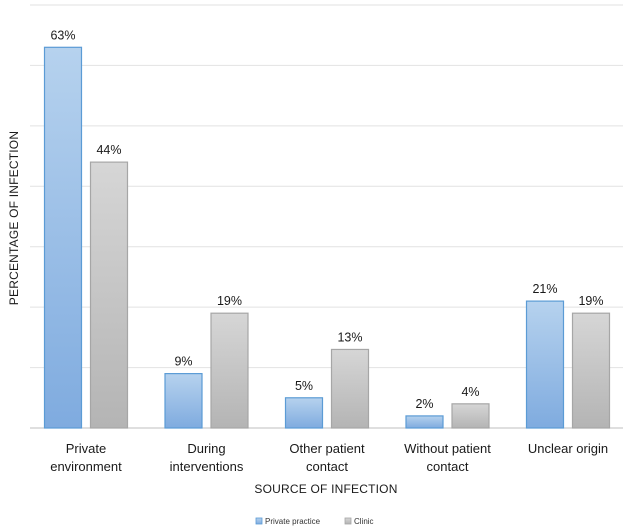 This screenshot has height=530, width=623. What do you see at coordinates (364, 521) in the screenshot?
I see `legend-label-clinic: Clinic` at bounding box center [364, 521].